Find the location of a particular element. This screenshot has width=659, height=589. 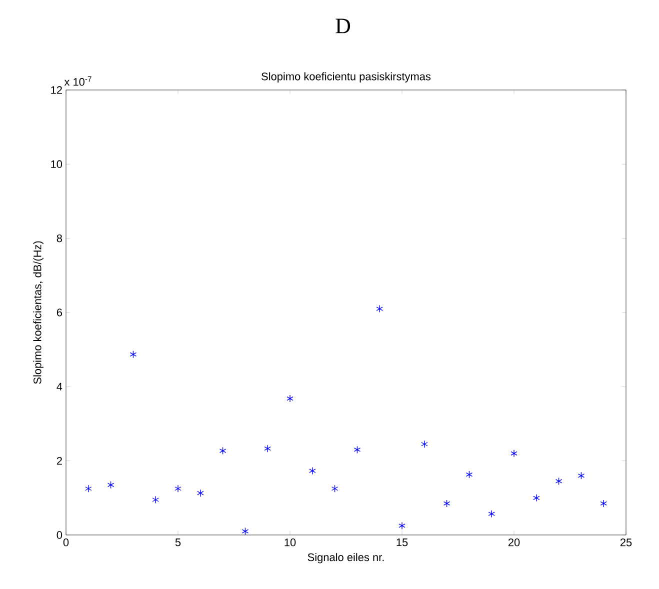

x-axis-title: Signalo eiles nr. is located at coordinates (346, 558).